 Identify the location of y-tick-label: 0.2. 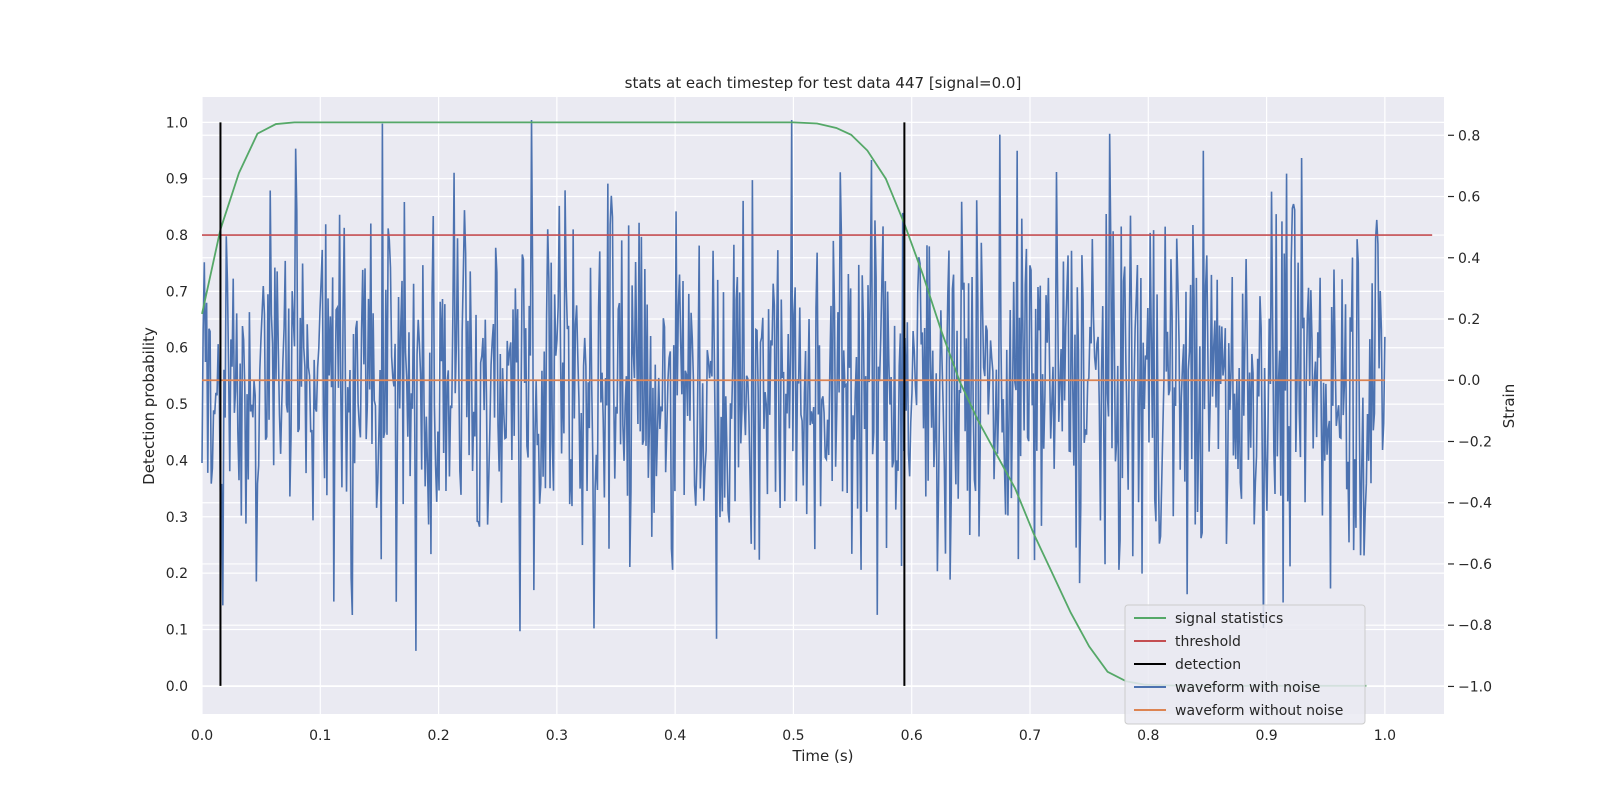
(177, 574).